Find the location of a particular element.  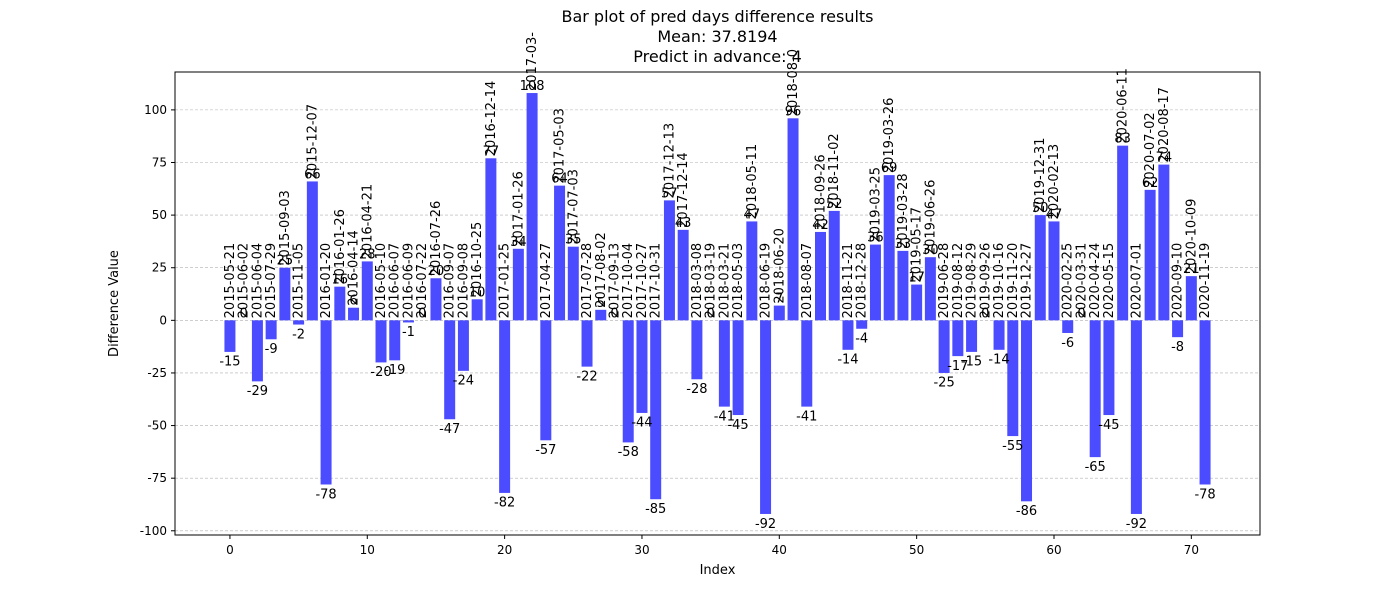

value-label: -22 is located at coordinates (586, 376).